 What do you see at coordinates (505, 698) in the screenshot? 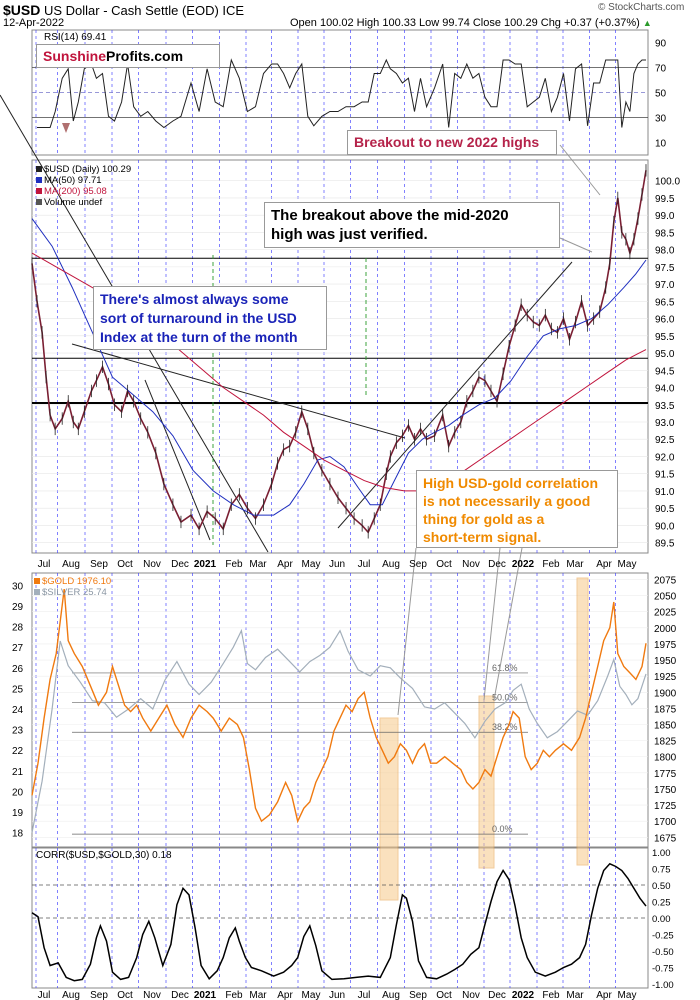
I see `fib-label-1: 50.0%` at bounding box center [505, 698].